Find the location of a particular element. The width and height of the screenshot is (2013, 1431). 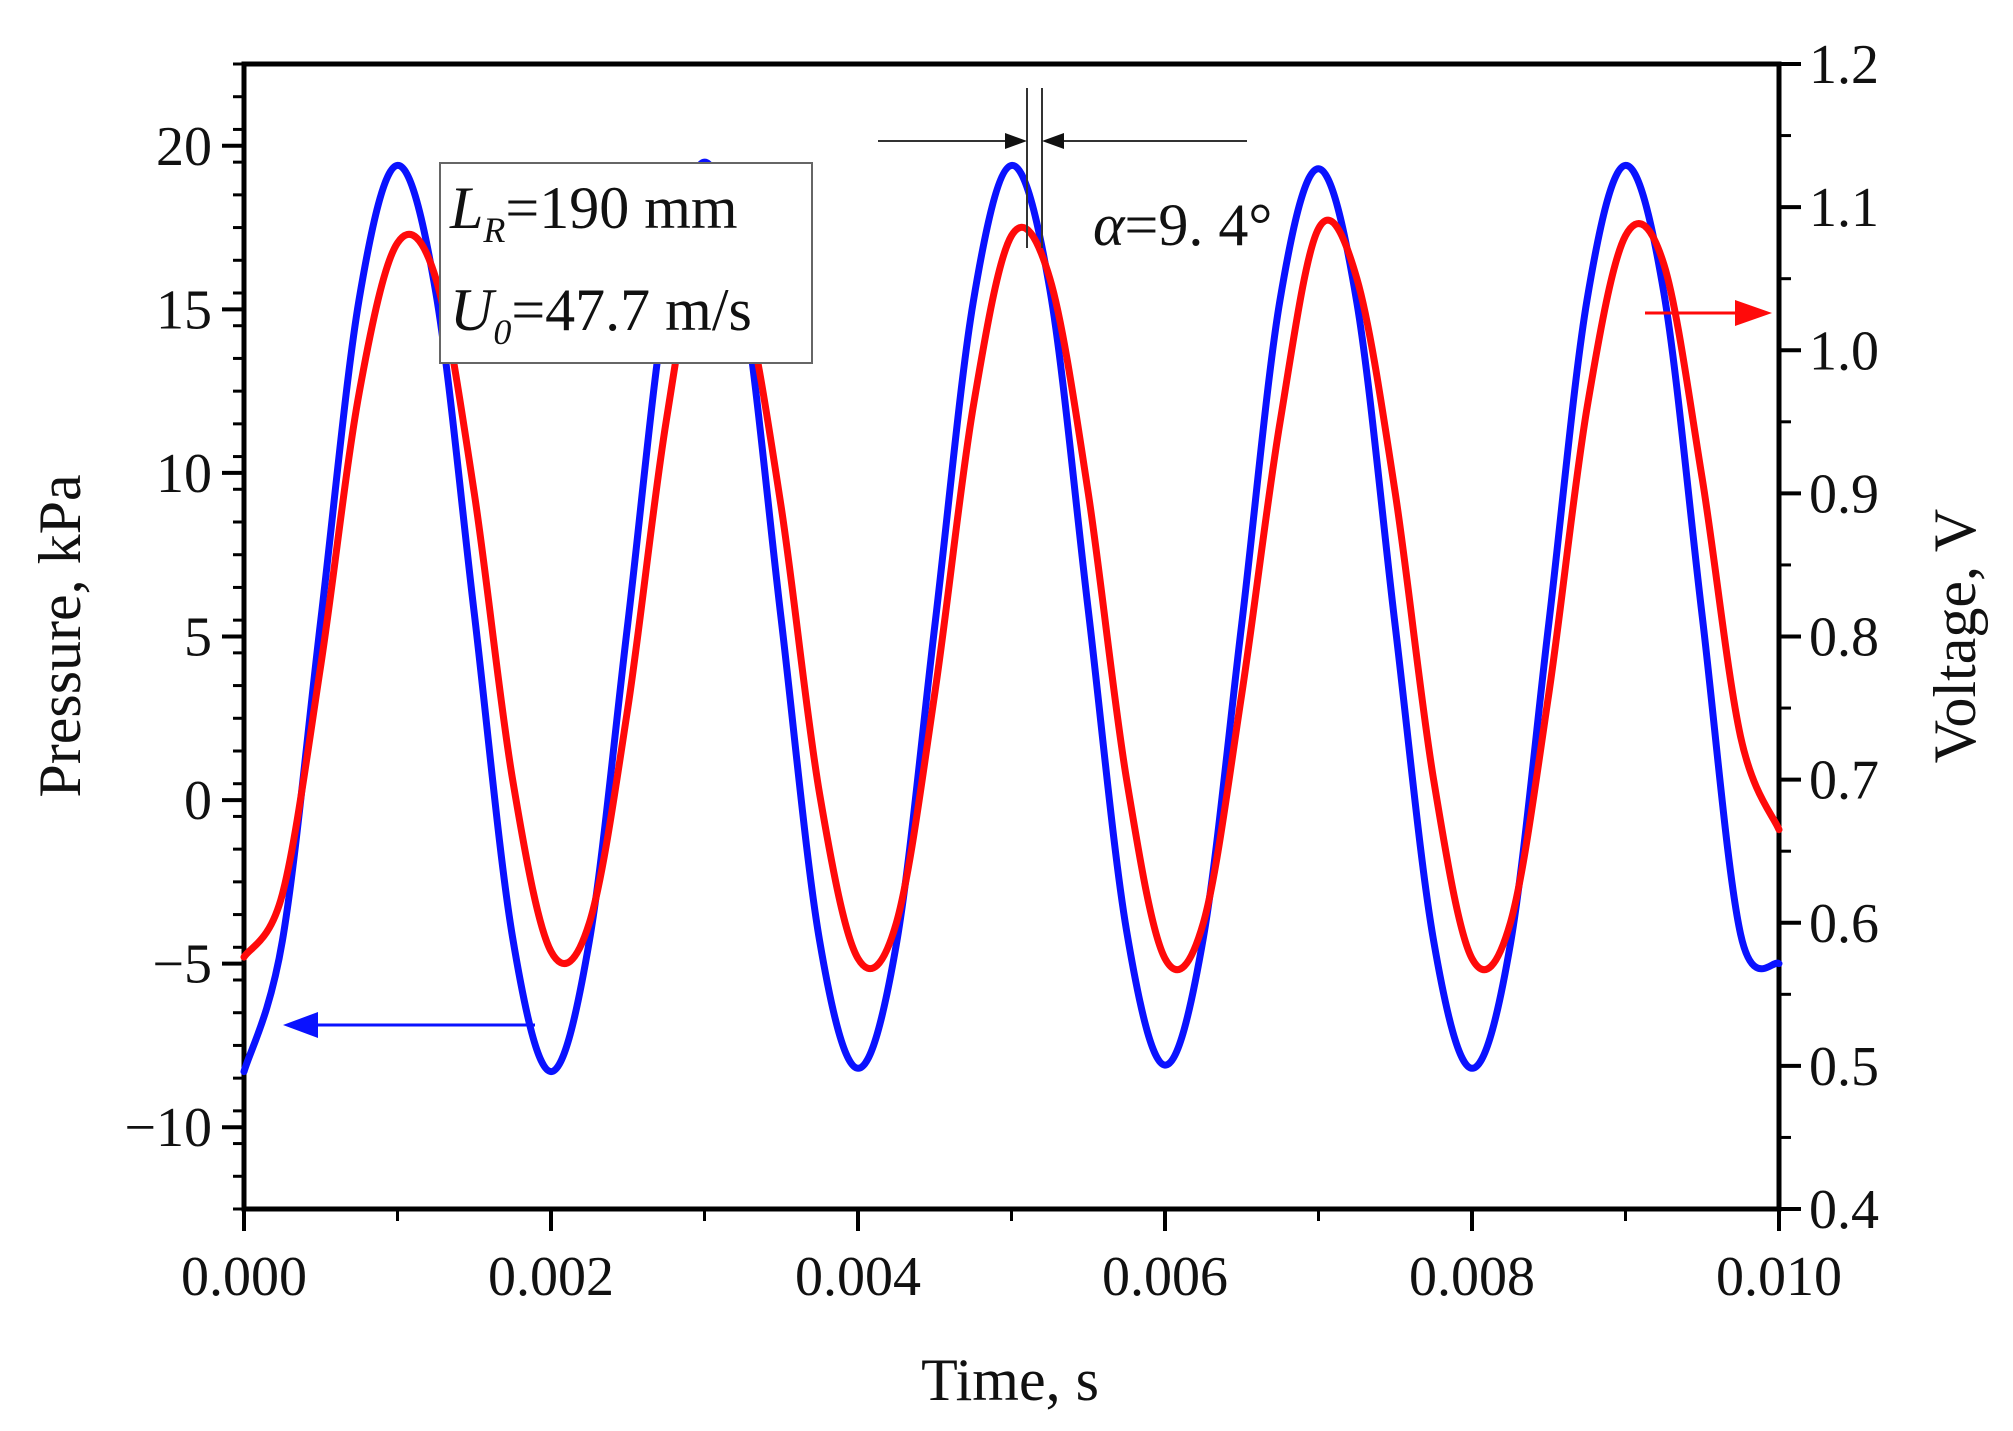

left-y-tick-label: 10 is located at coordinates (184, 474).